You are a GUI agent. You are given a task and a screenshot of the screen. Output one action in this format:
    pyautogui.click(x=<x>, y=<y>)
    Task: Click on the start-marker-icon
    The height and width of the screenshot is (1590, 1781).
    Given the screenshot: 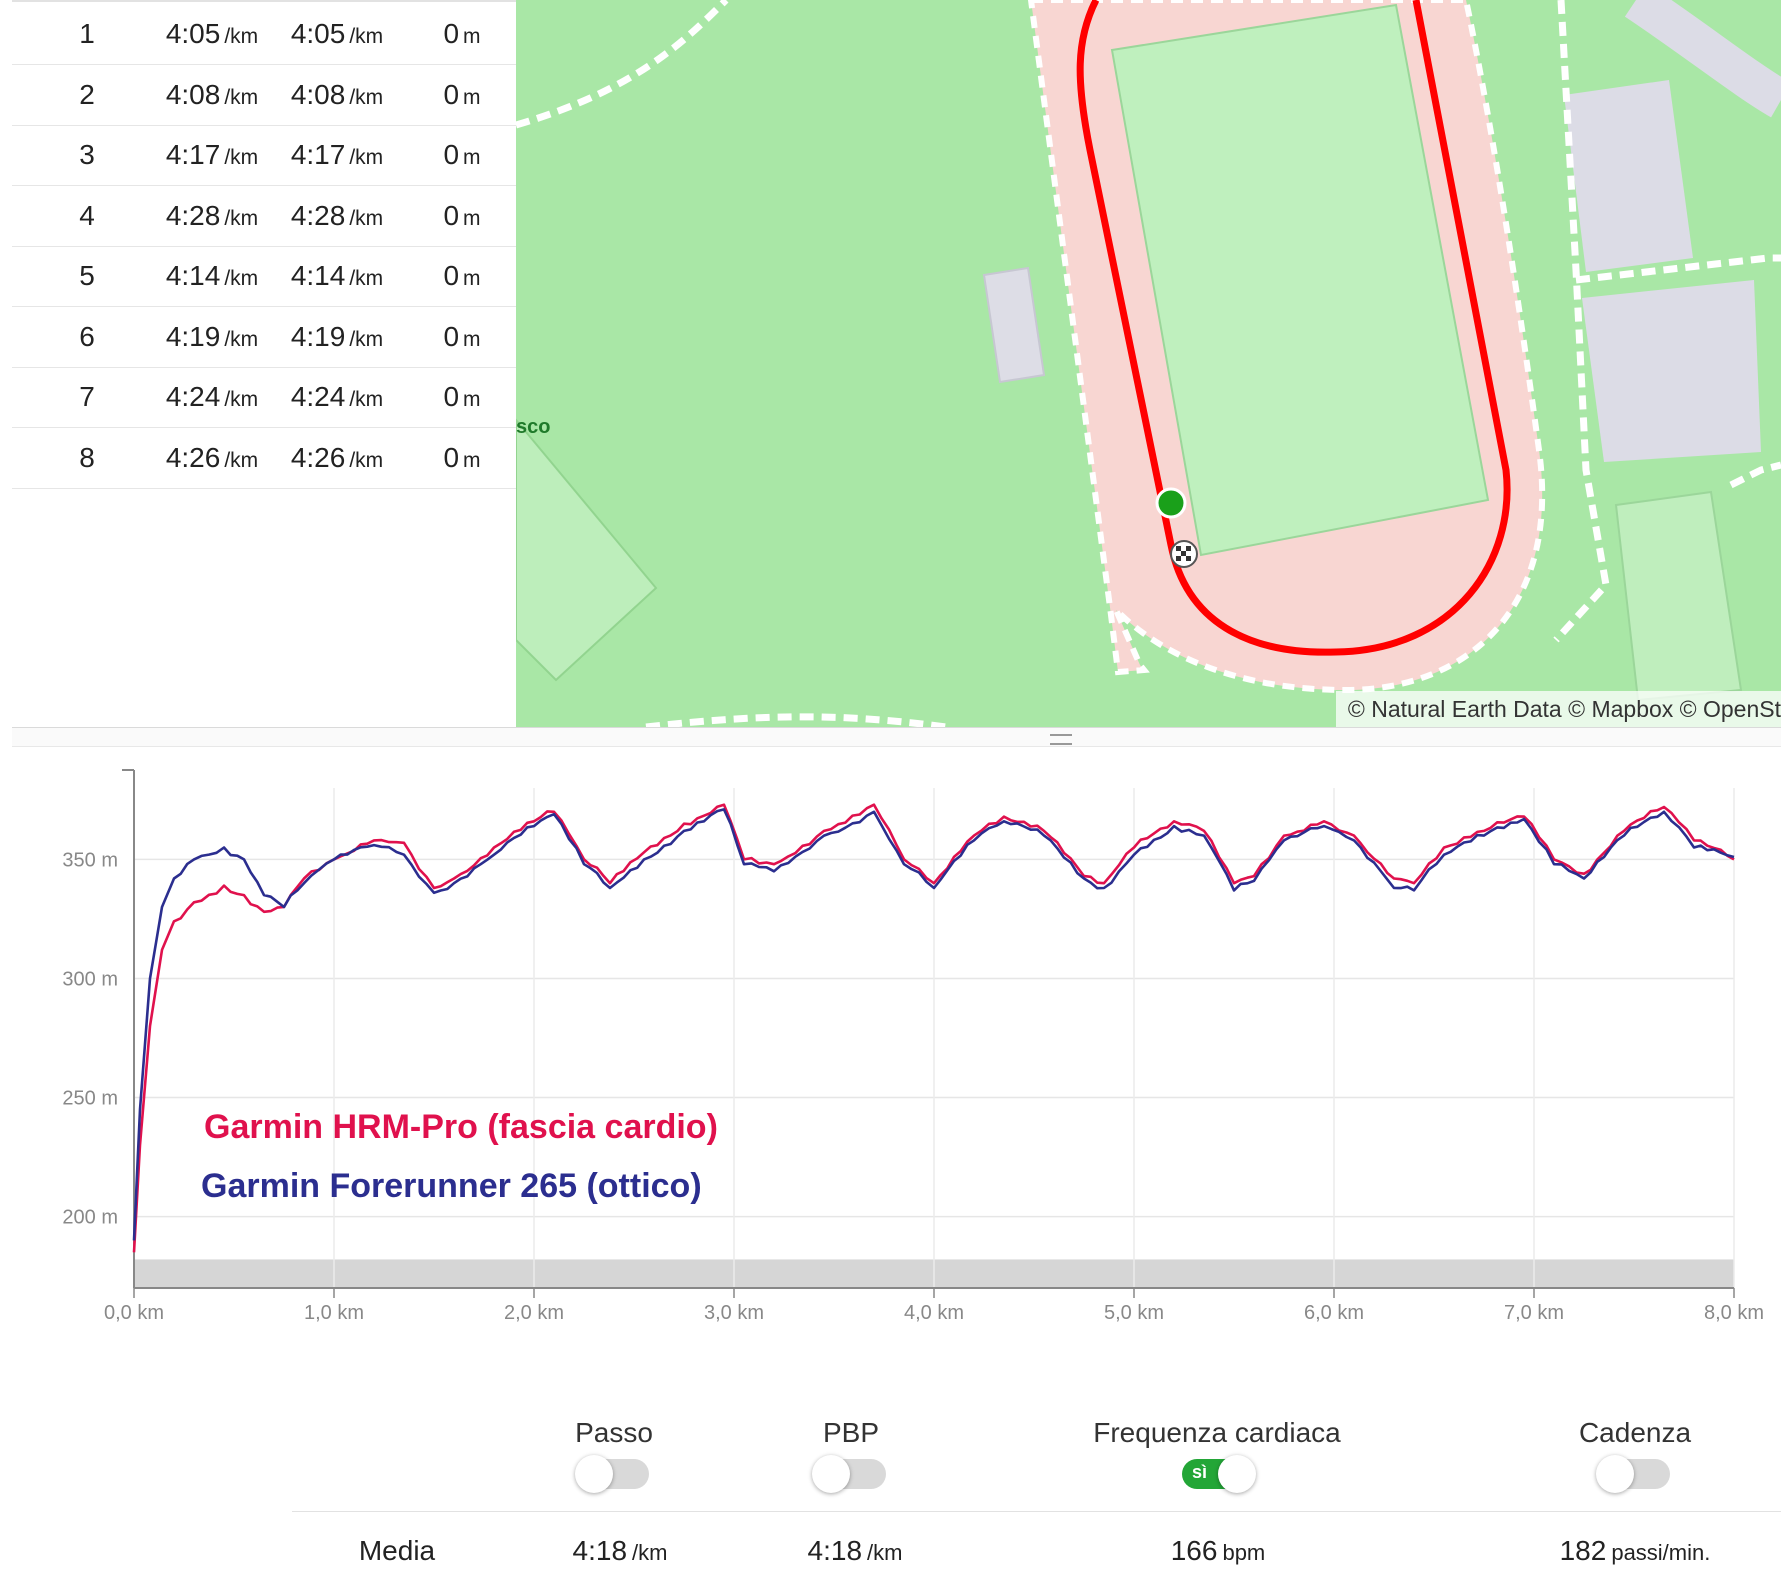 What is the action you would take?
    pyautogui.click(x=1171, y=503)
    